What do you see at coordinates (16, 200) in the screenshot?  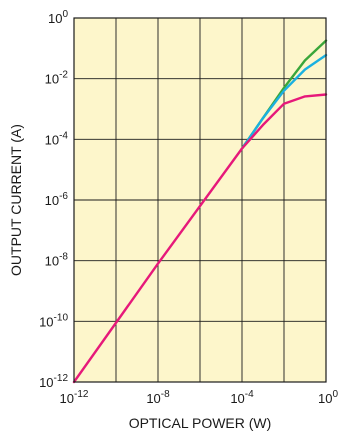 I see `y-axis-title: OUTPUT CURRENT (A)` at bounding box center [16, 200].